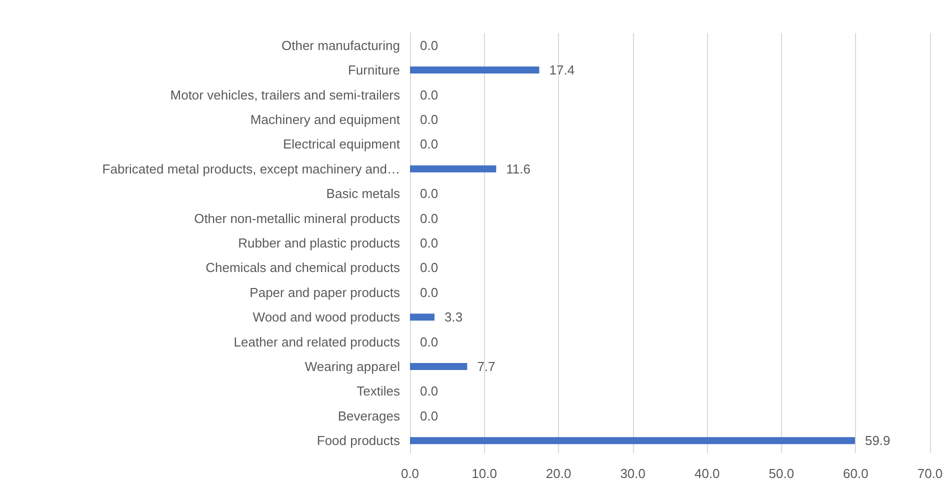 The height and width of the screenshot is (493, 947). I want to click on x-tick-label: 50.0, so click(781, 473).